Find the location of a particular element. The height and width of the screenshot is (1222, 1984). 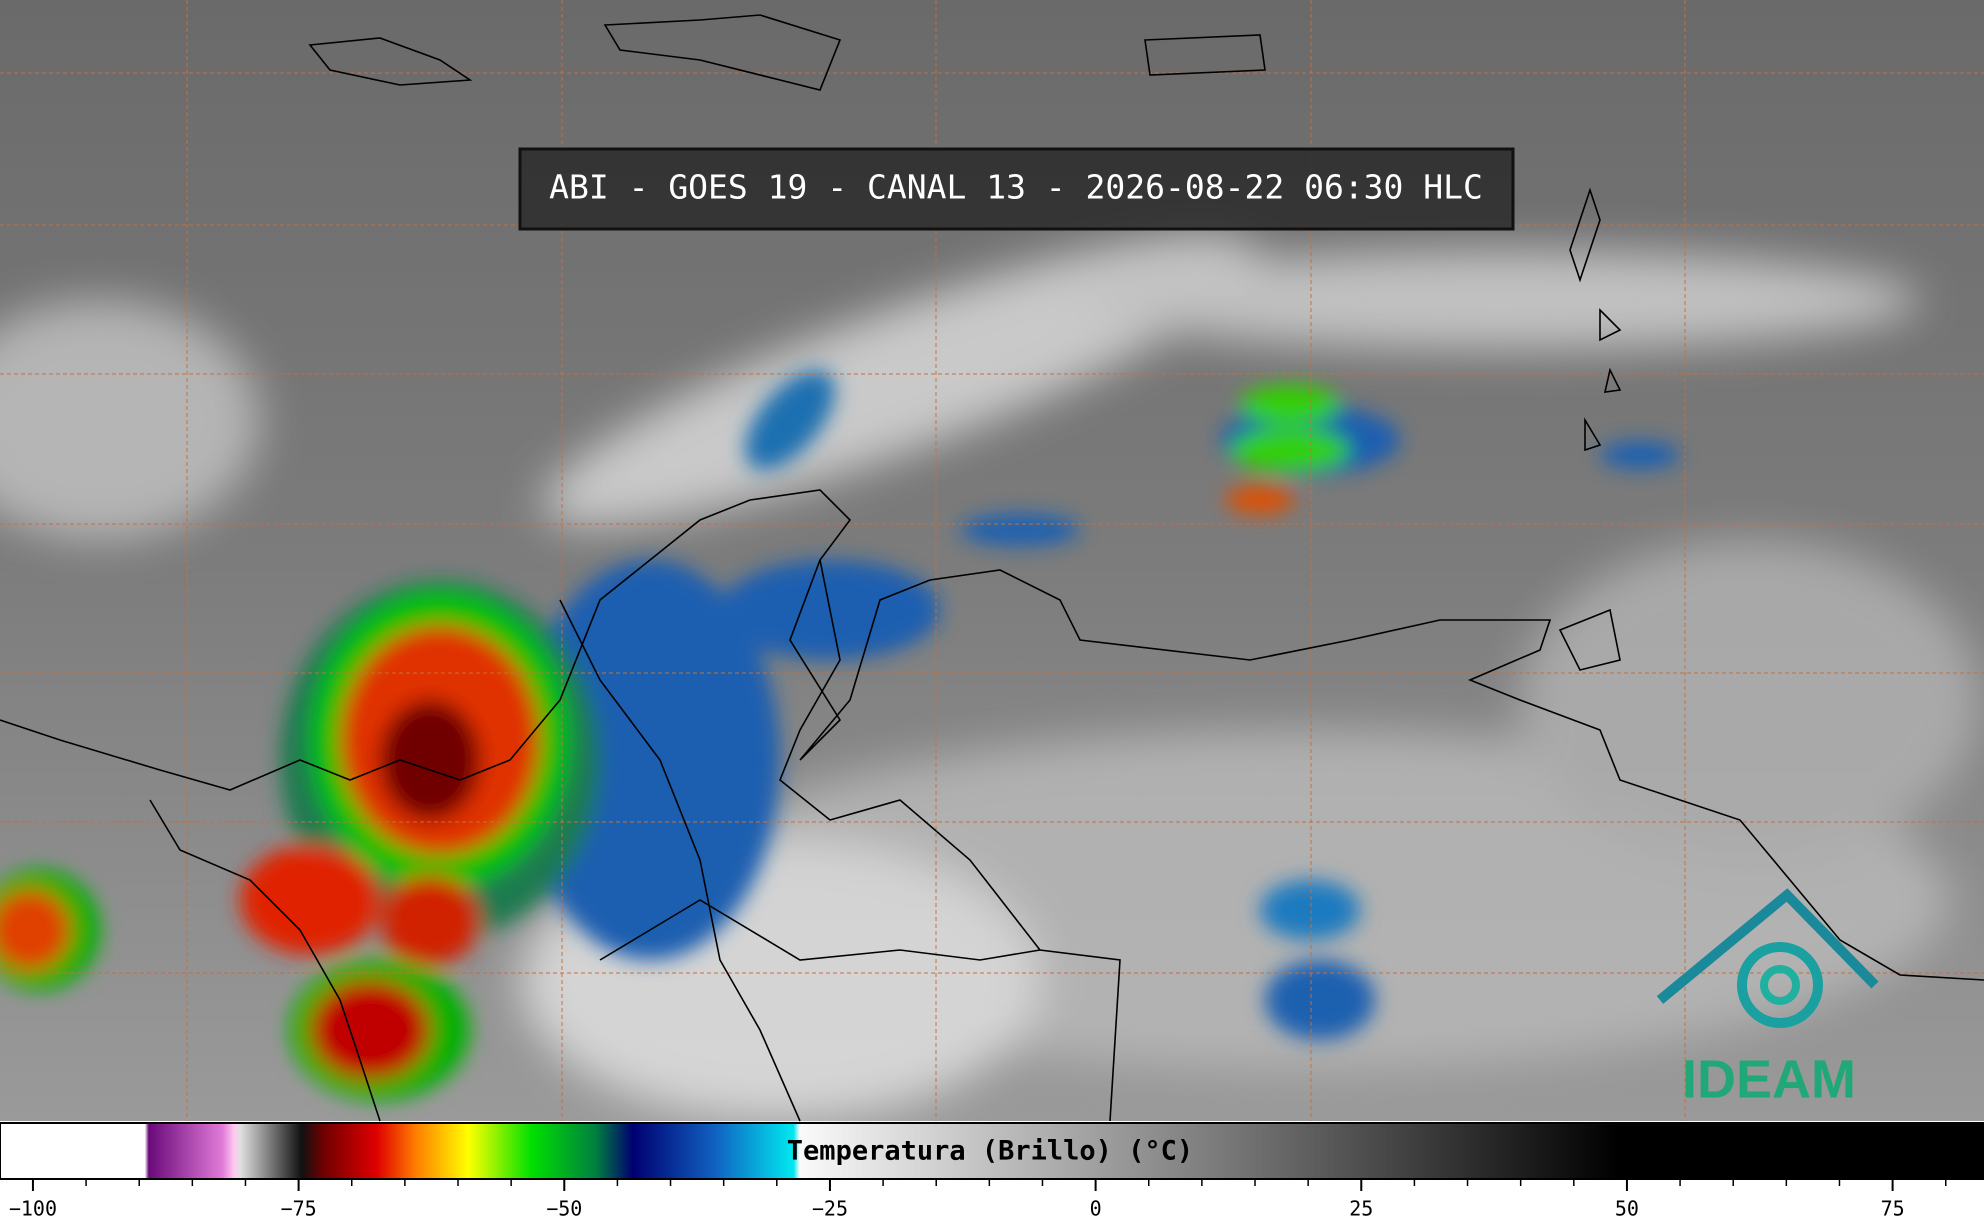

tick-label: −75 is located at coordinates (299, 1209).